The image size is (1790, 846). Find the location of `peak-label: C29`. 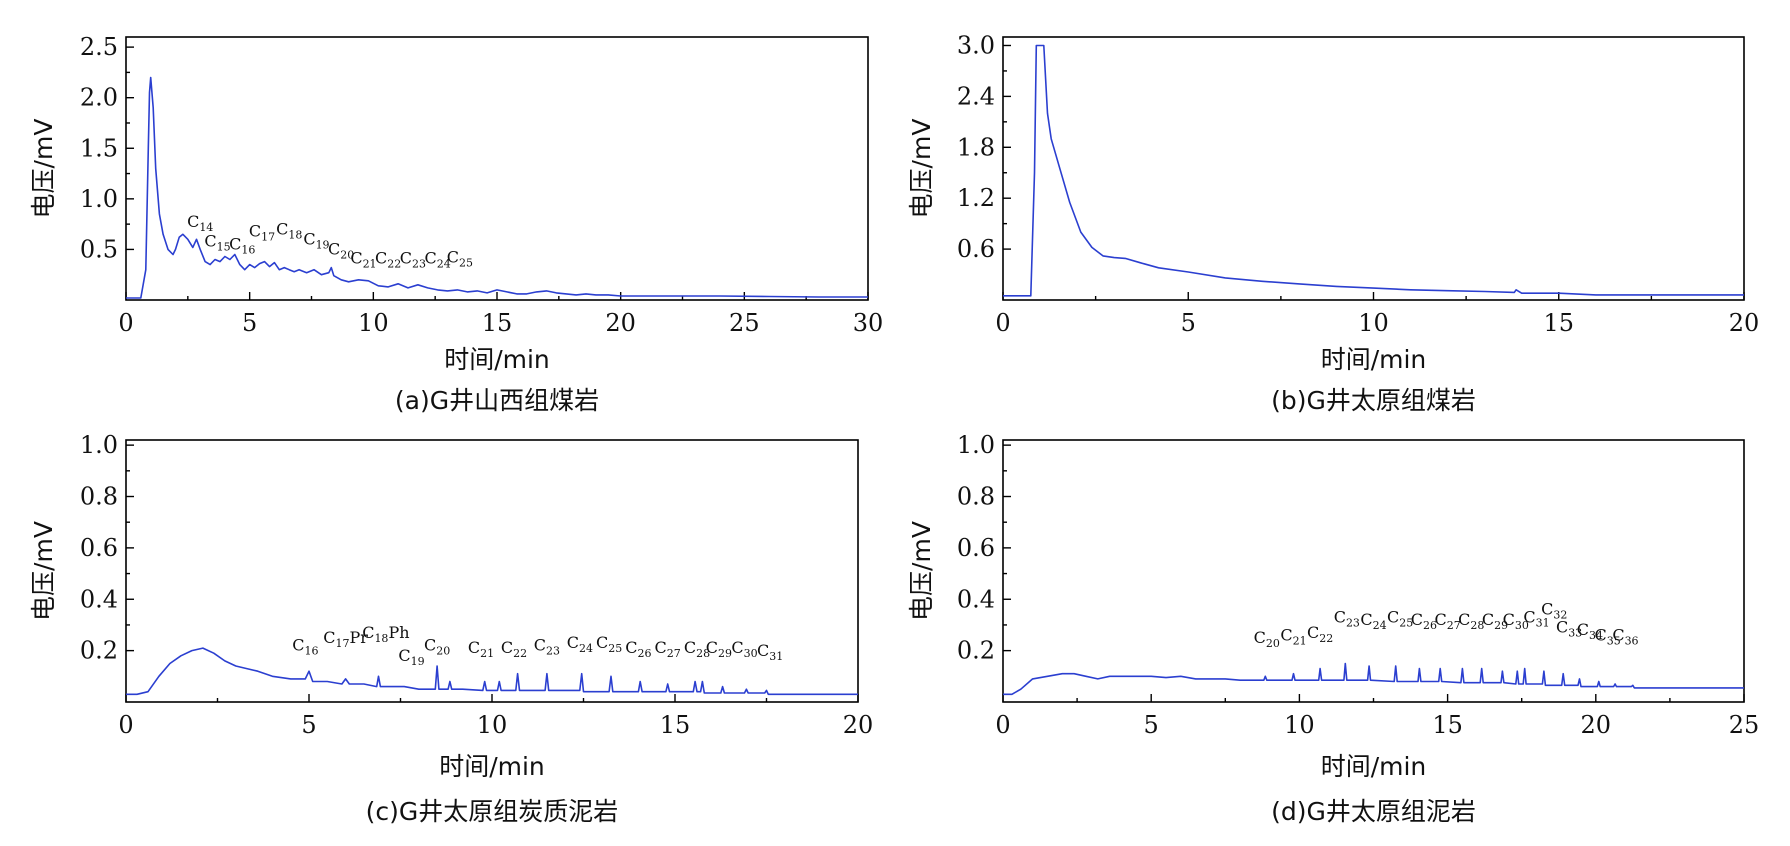

peak-label: C29 is located at coordinates (719, 649).